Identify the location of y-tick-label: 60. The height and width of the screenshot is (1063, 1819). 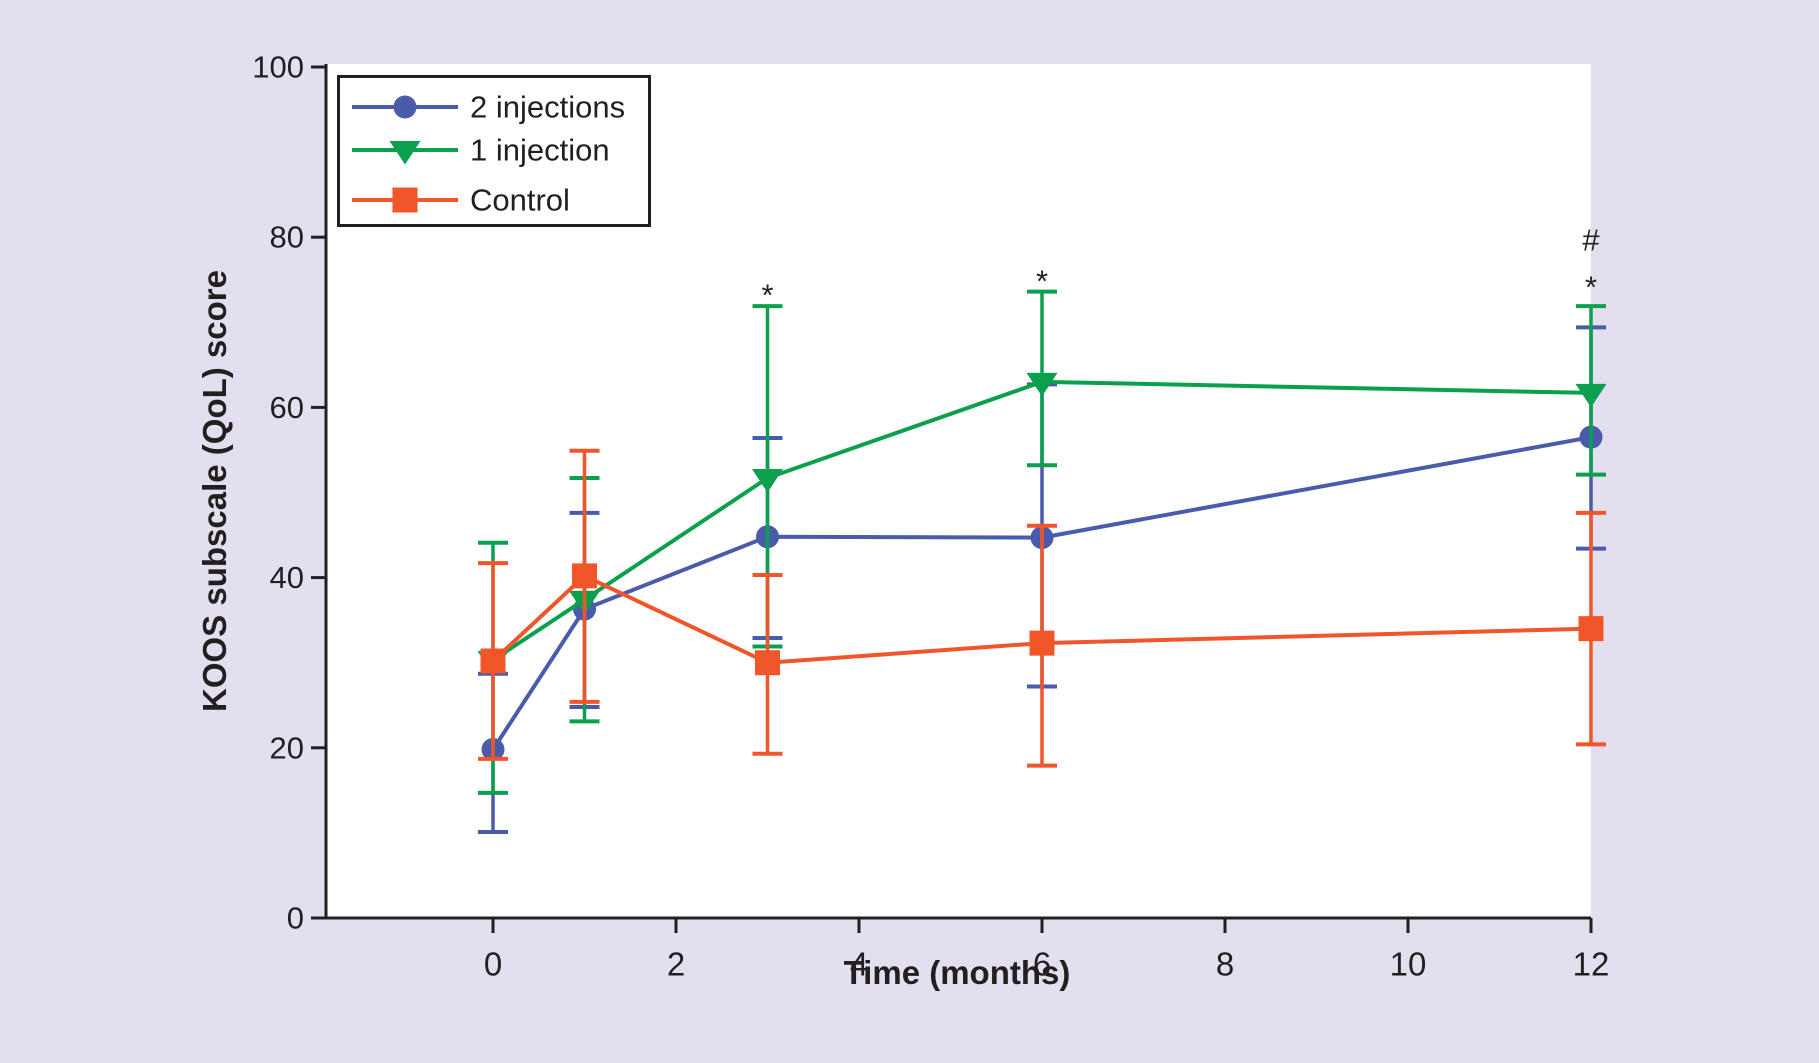
(287, 407).